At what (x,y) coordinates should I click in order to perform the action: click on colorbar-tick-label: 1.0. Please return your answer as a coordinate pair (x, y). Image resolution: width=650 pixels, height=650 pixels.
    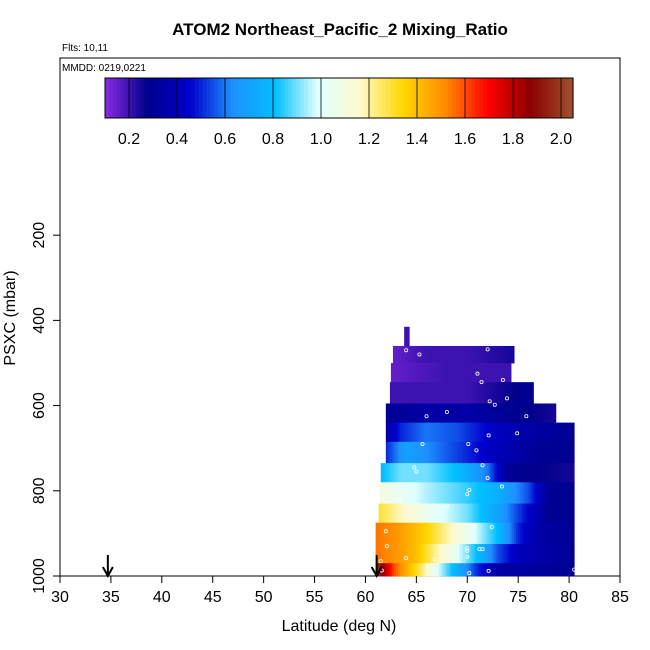
    Looking at the image, I should click on (321, 139).